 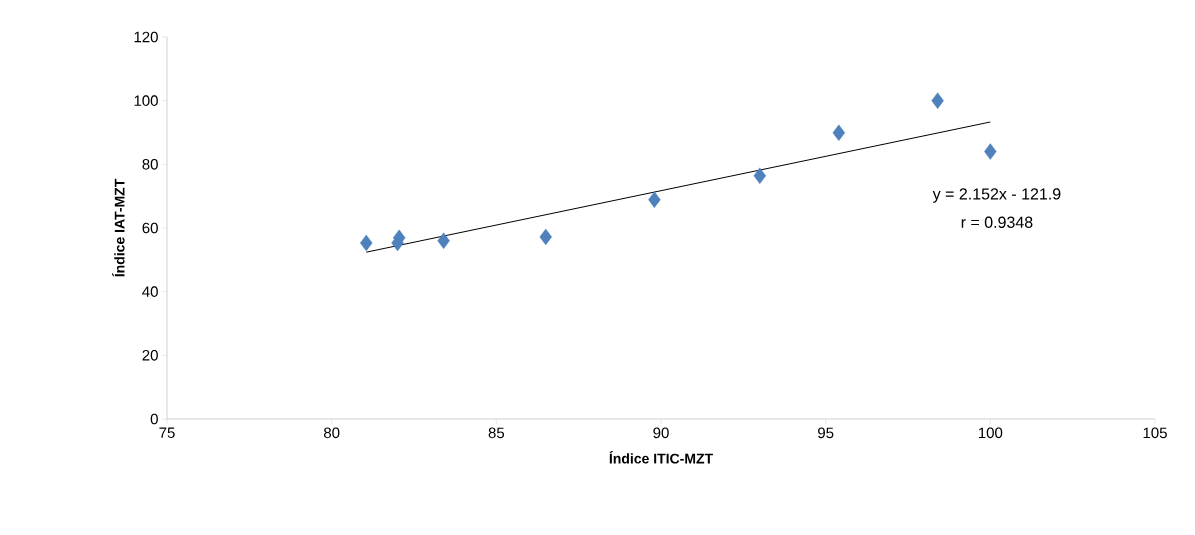 What do you see at coordinates (150, 291) in the screenshot?
I see `y-tick-label: 40` at bounding box center [150, 291].